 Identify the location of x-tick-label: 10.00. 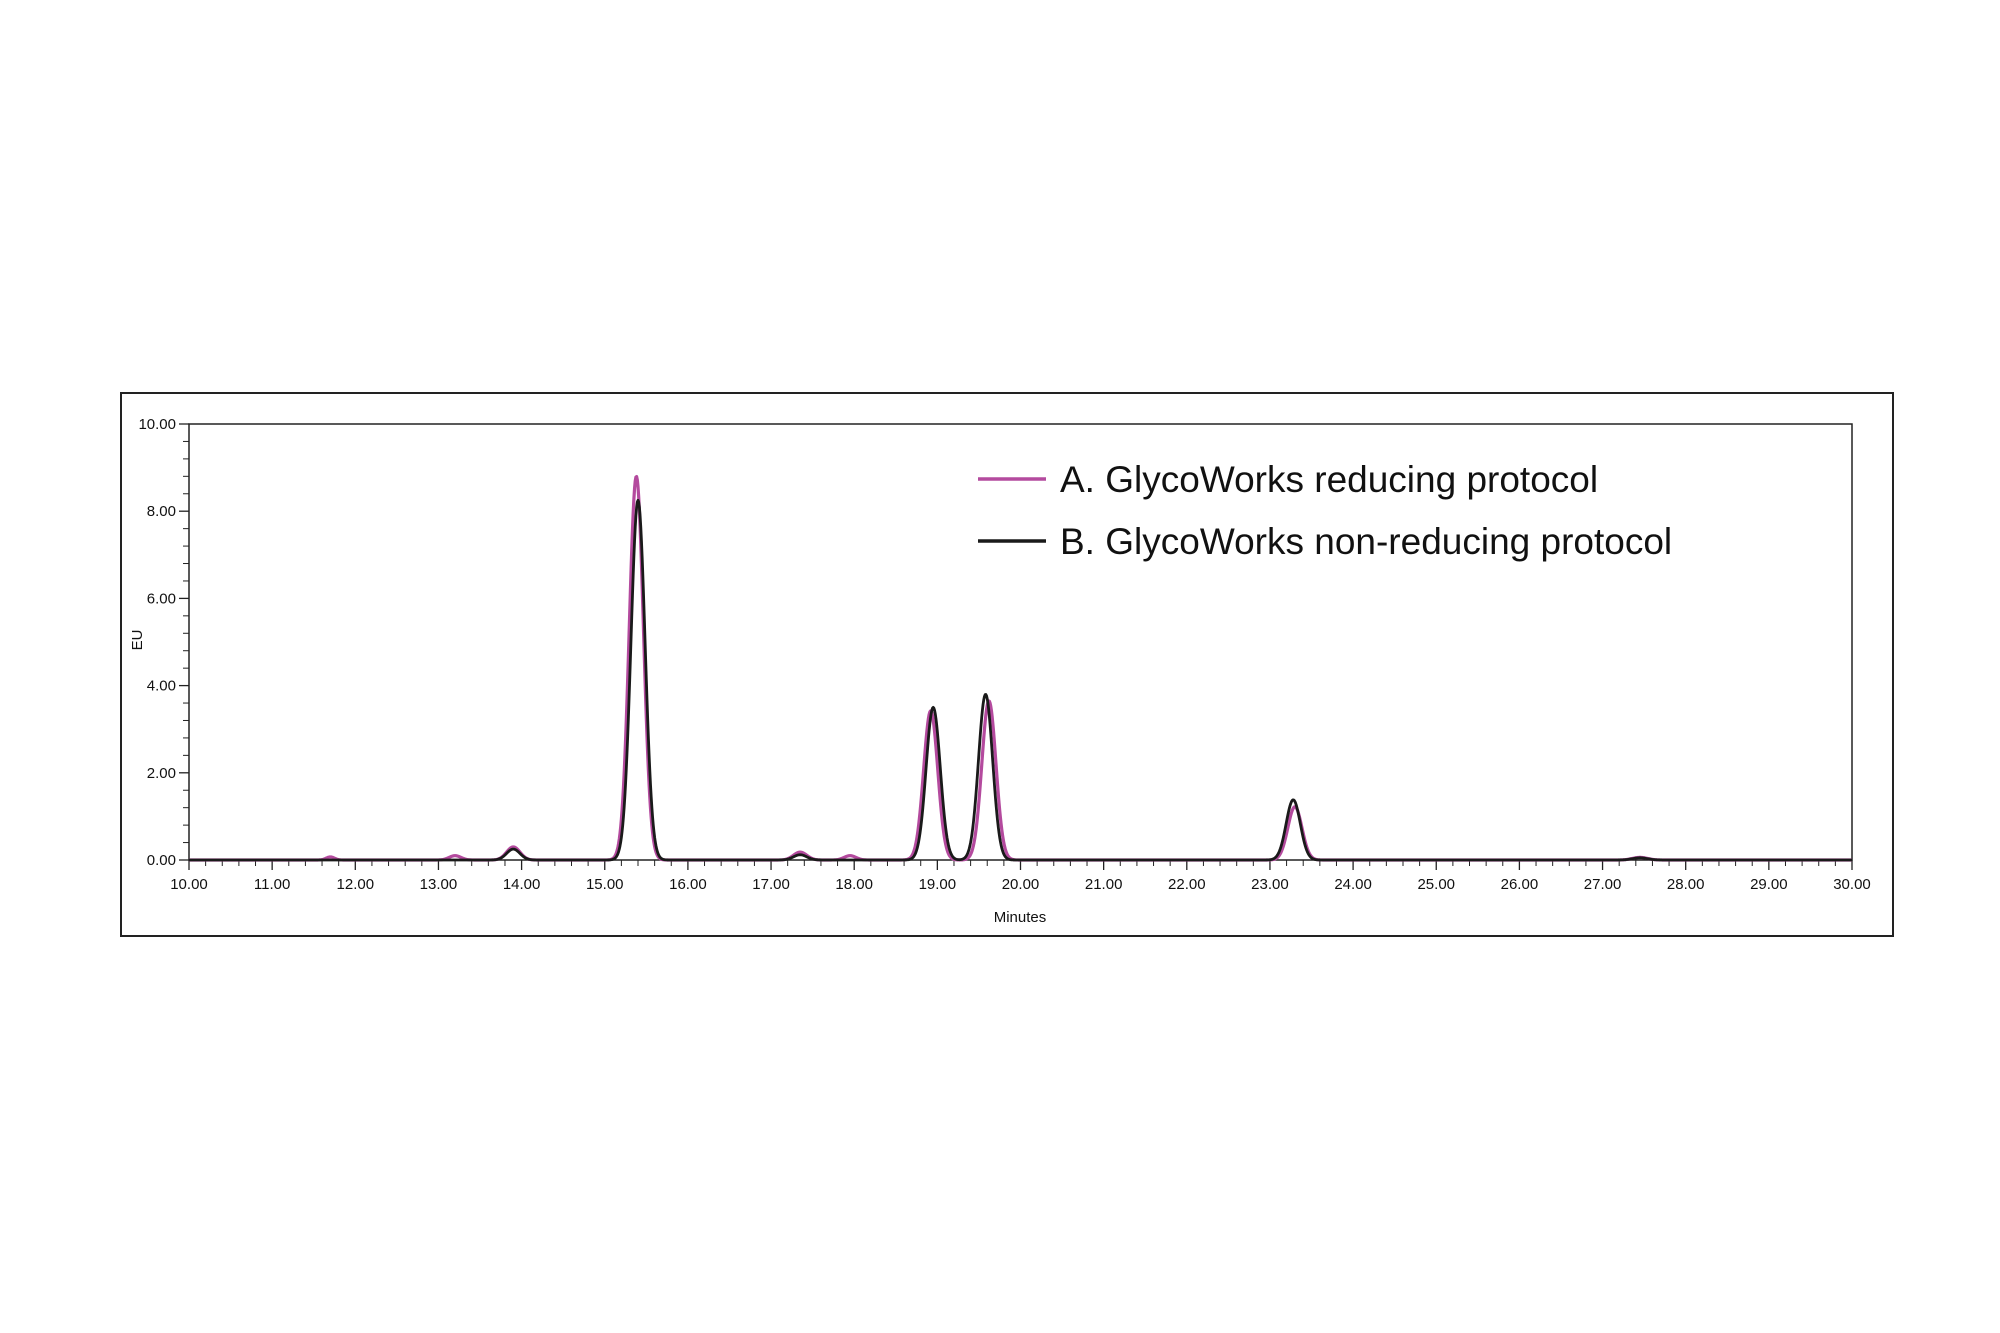
(189, 884).